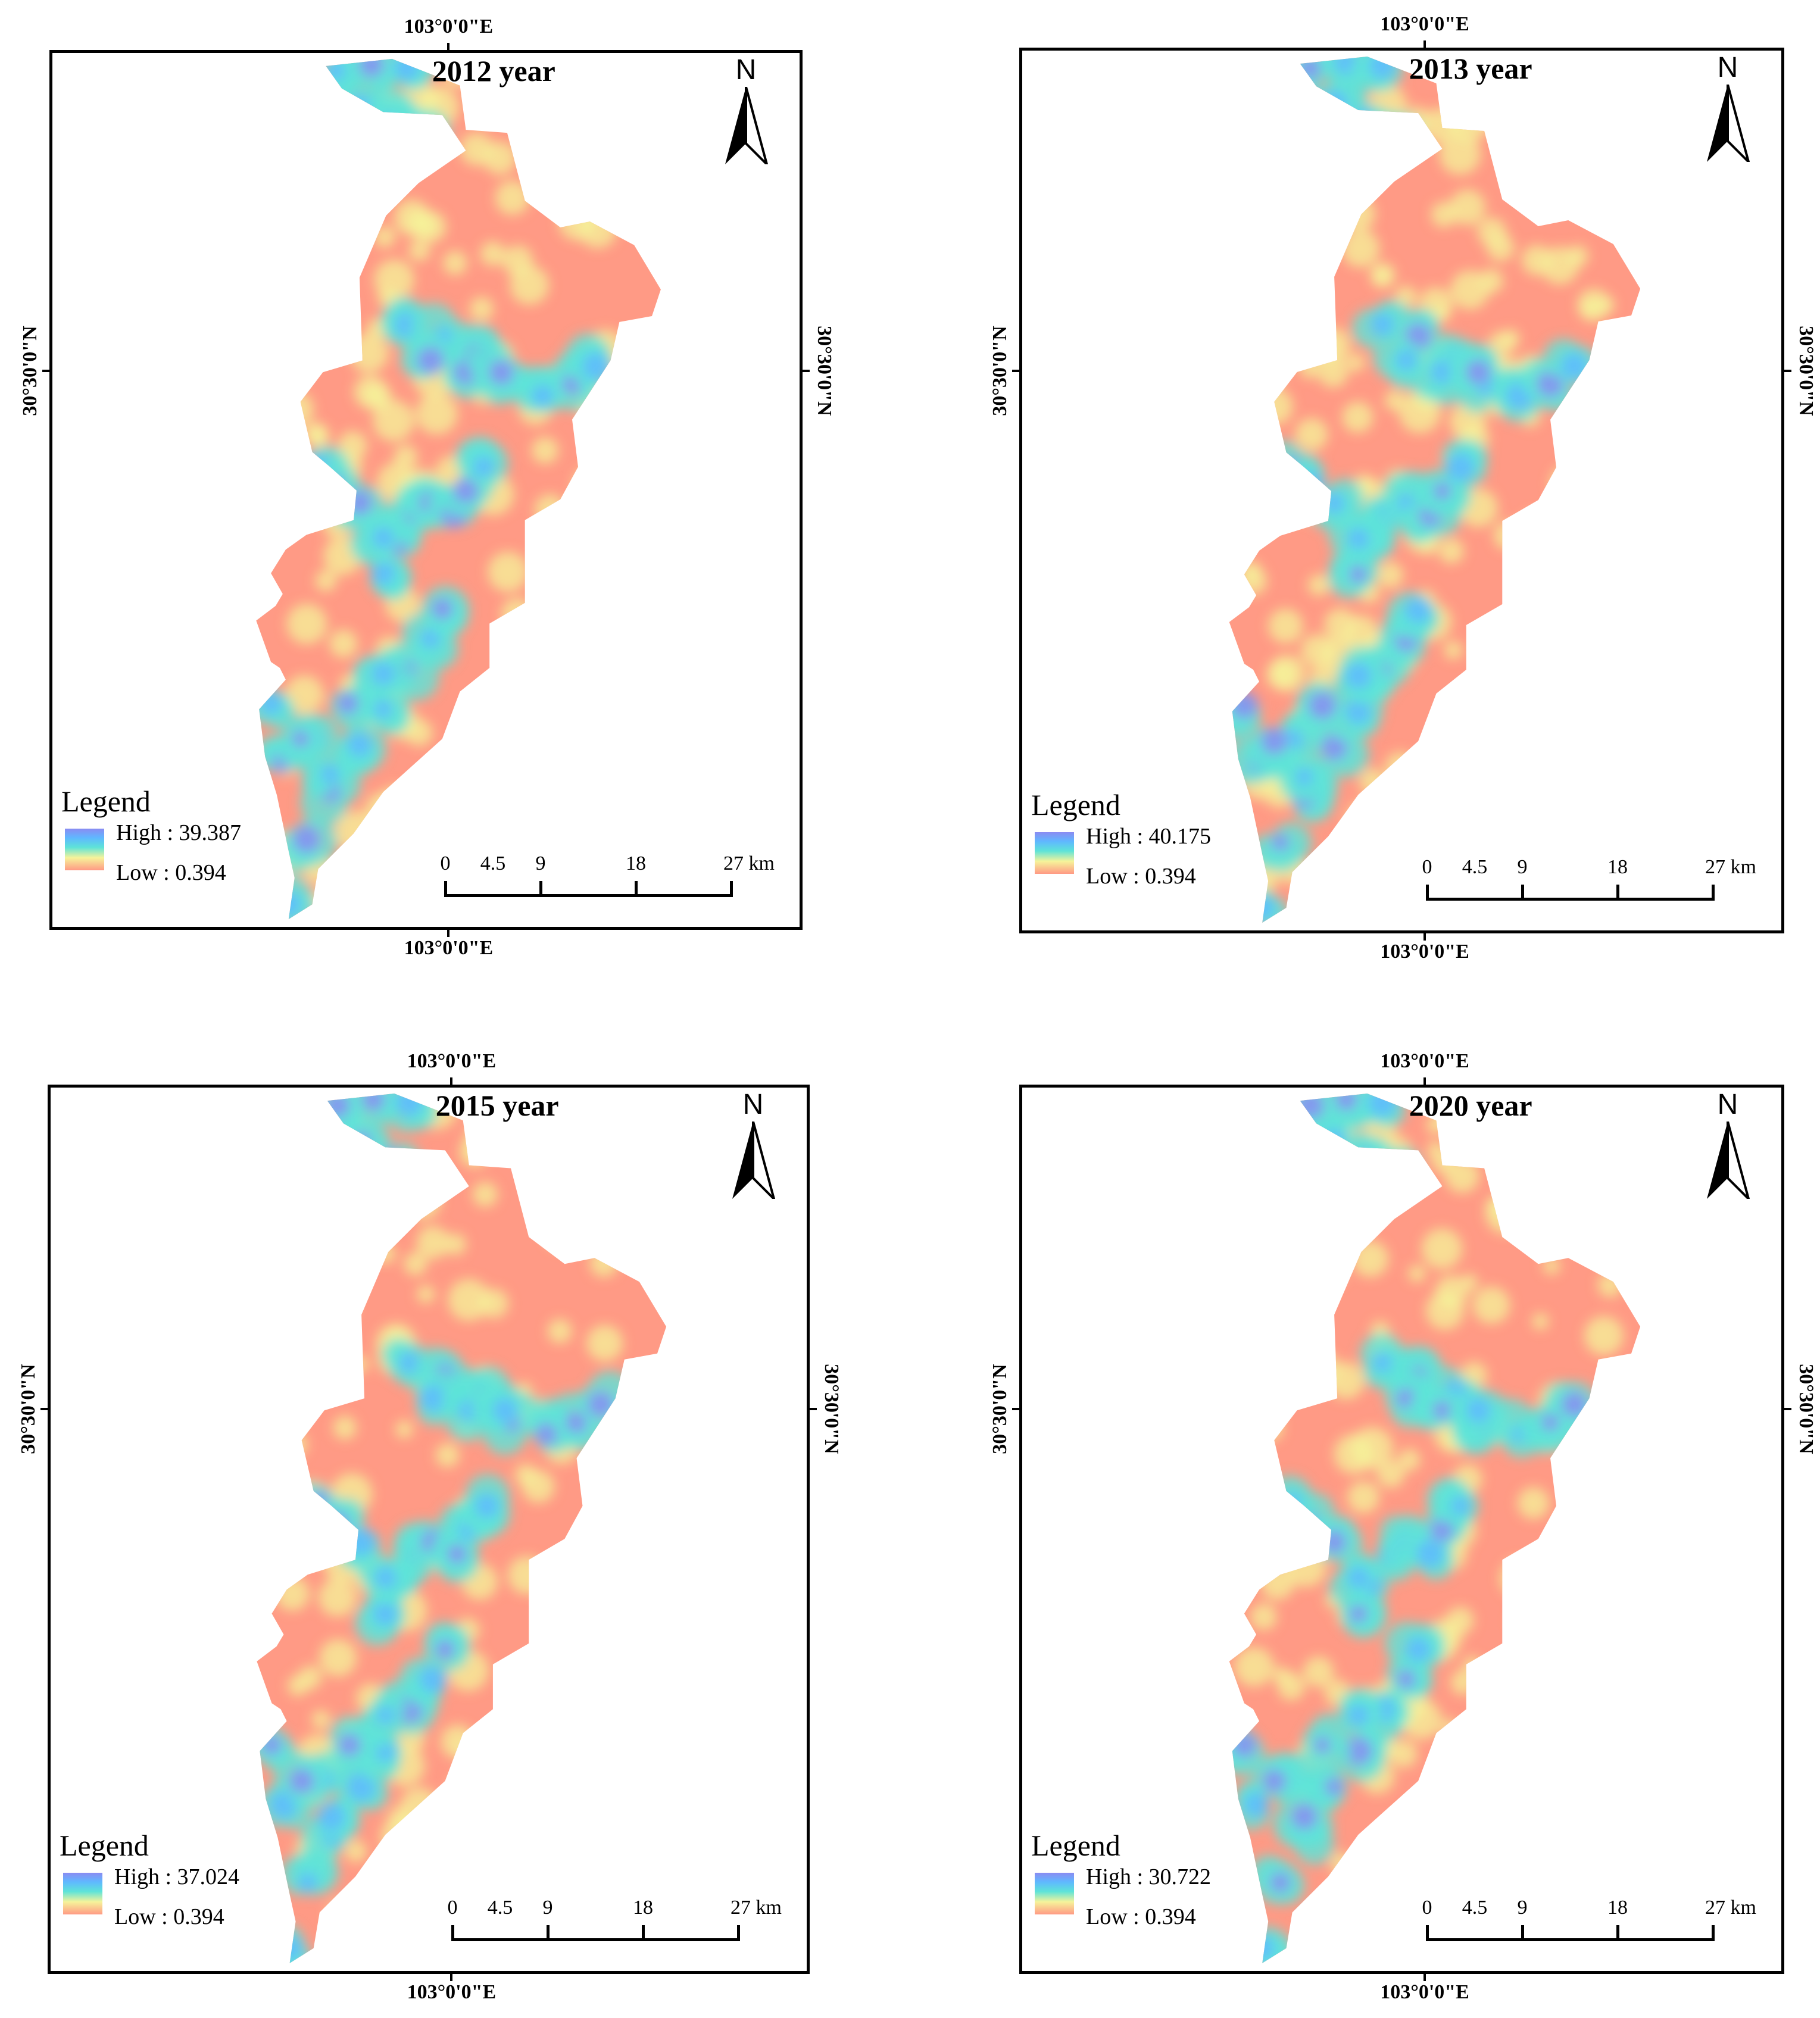 The height and width of the screenshot is (2018, 1820). Describe the element at coordinates (747, 125) in the screenshot. I see `north-arrow-icon` at that location.